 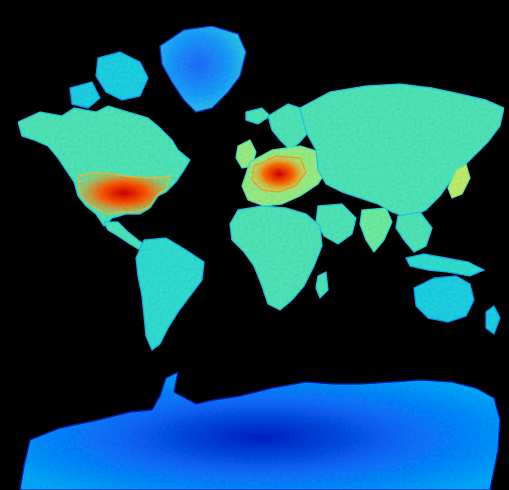 I want to click on southeast-asia, so click(x=414, y=232).